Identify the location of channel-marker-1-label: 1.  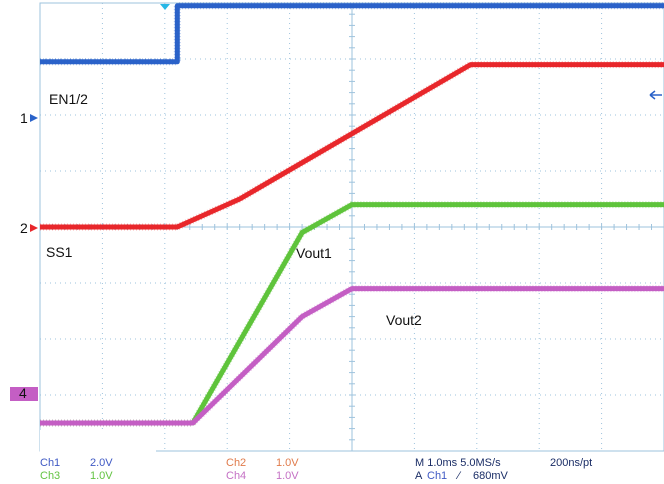
(24, 118).